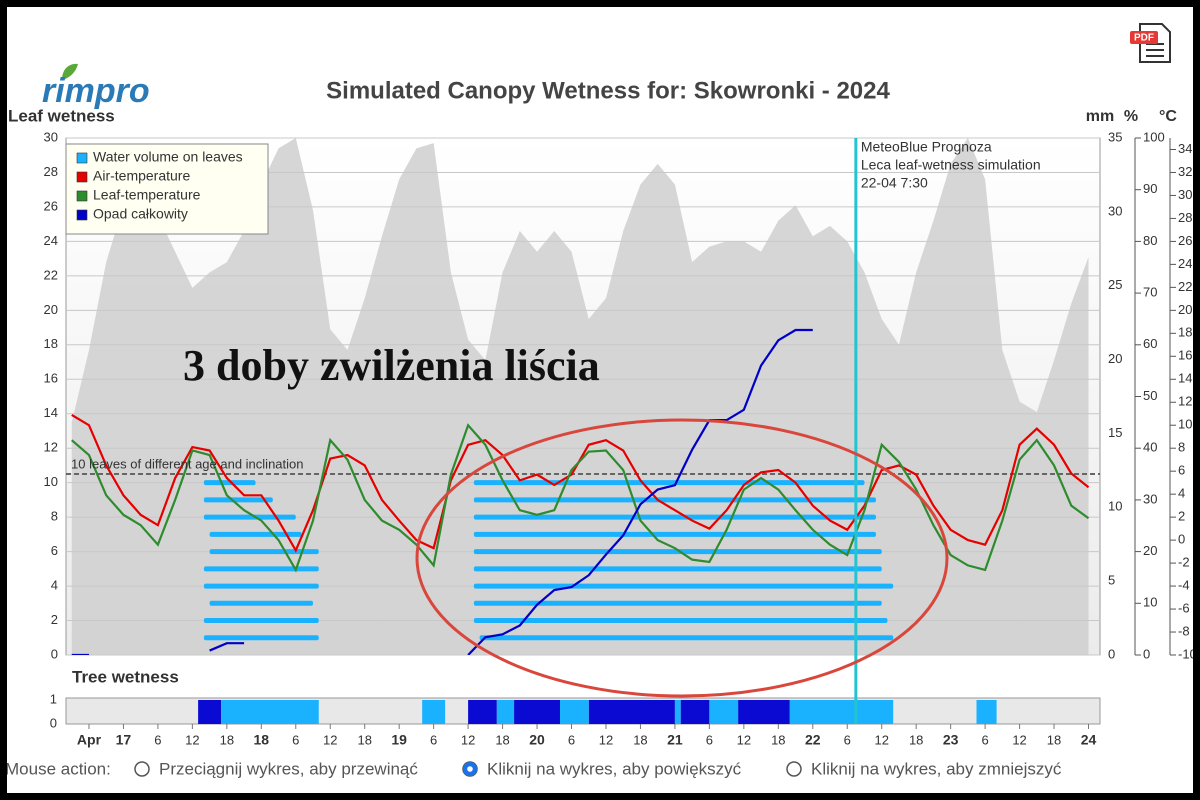 The width and height of the screenshot is (1200, 800). Describe the element at coordinates (53, 722) in the screenshot. I see `tree-y-tick-label: 0` at that location.